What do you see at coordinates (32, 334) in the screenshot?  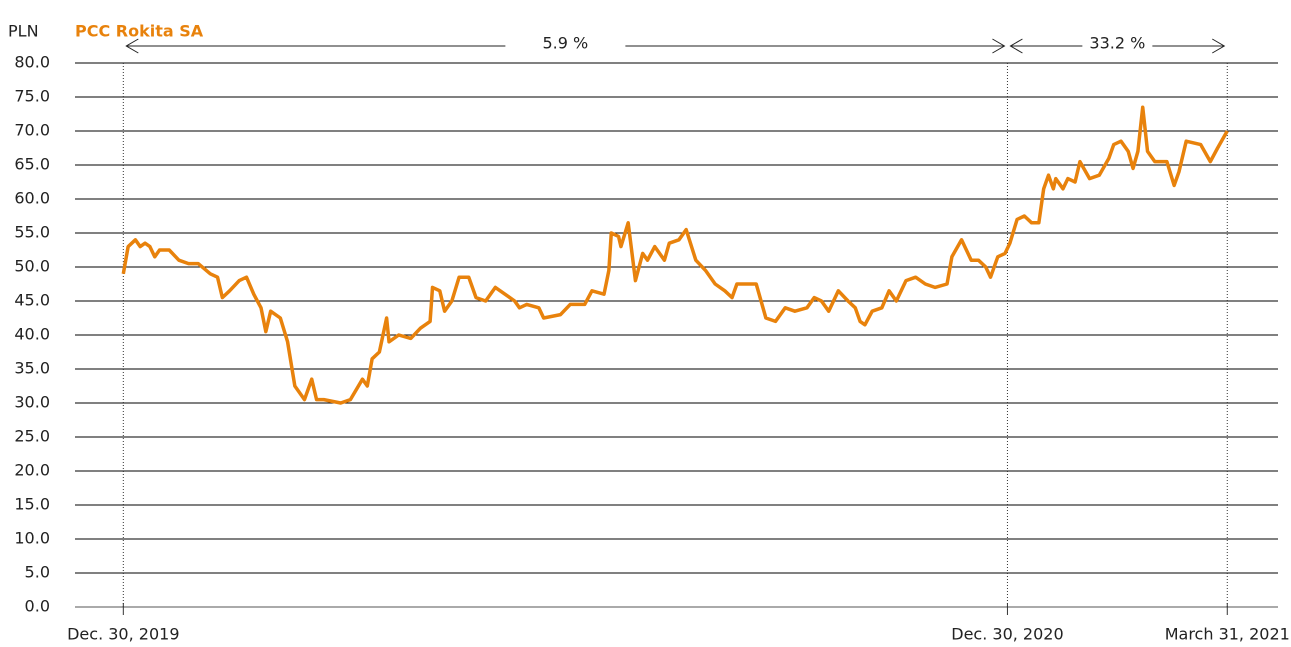 I see `y-tick-label: 40.0` at bounding box center [32, 334].